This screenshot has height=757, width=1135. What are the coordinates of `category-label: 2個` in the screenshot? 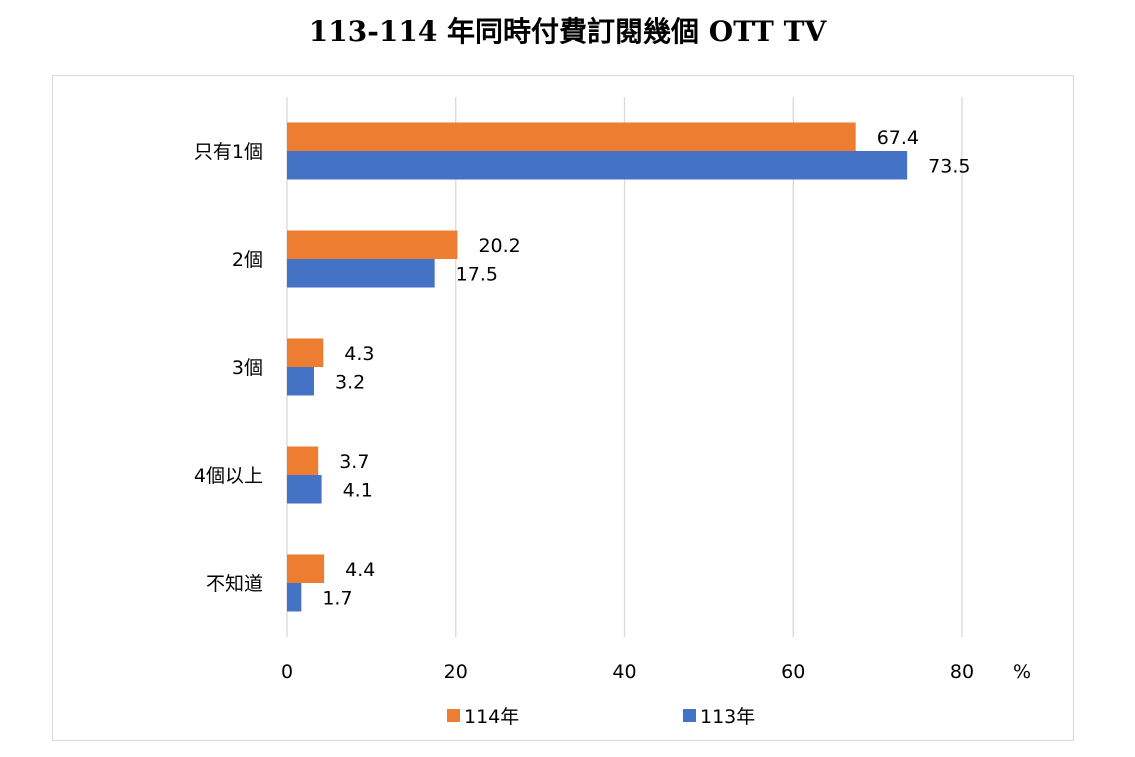 It's located at (247, 260).